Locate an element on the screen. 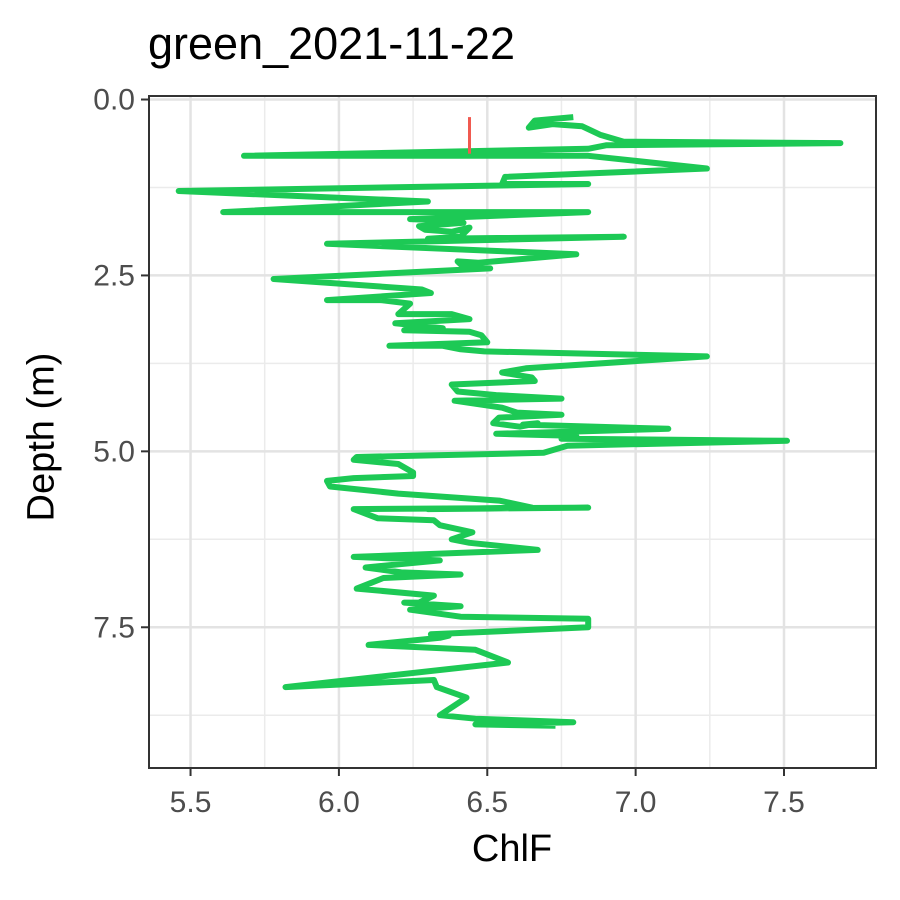 This screenshot has height=900, width=900. y-tick-label: 0.0 is located at coordinates (114, 100).